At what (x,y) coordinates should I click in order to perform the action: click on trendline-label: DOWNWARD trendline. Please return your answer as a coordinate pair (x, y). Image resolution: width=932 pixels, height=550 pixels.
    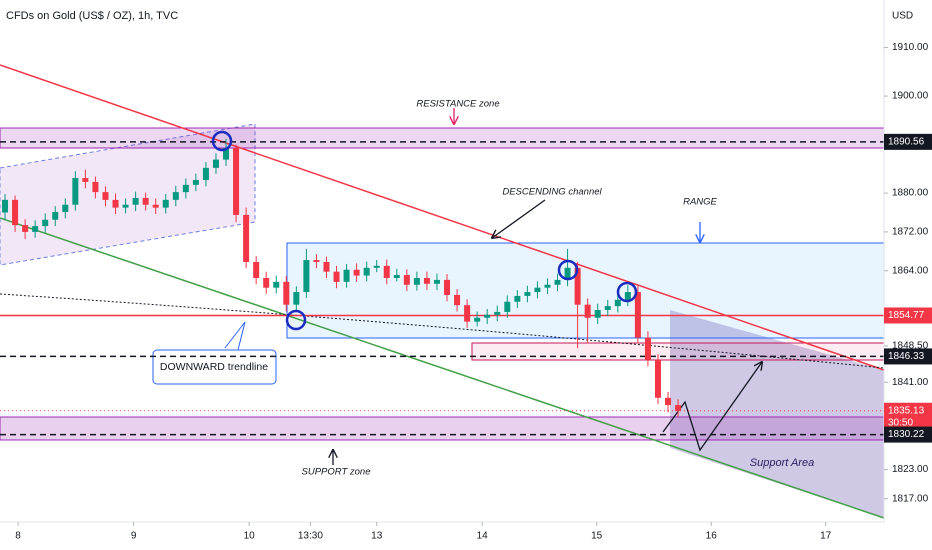
    Looking at the image, I should click on (214, 367).